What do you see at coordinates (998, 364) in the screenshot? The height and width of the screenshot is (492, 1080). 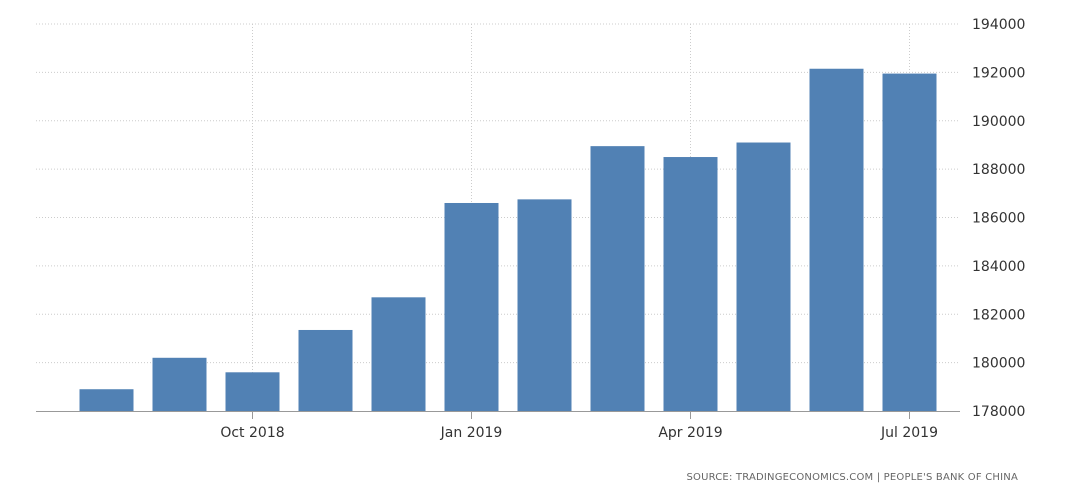 I see `y-tick-label: 180000` at bounding box center [998, 364].